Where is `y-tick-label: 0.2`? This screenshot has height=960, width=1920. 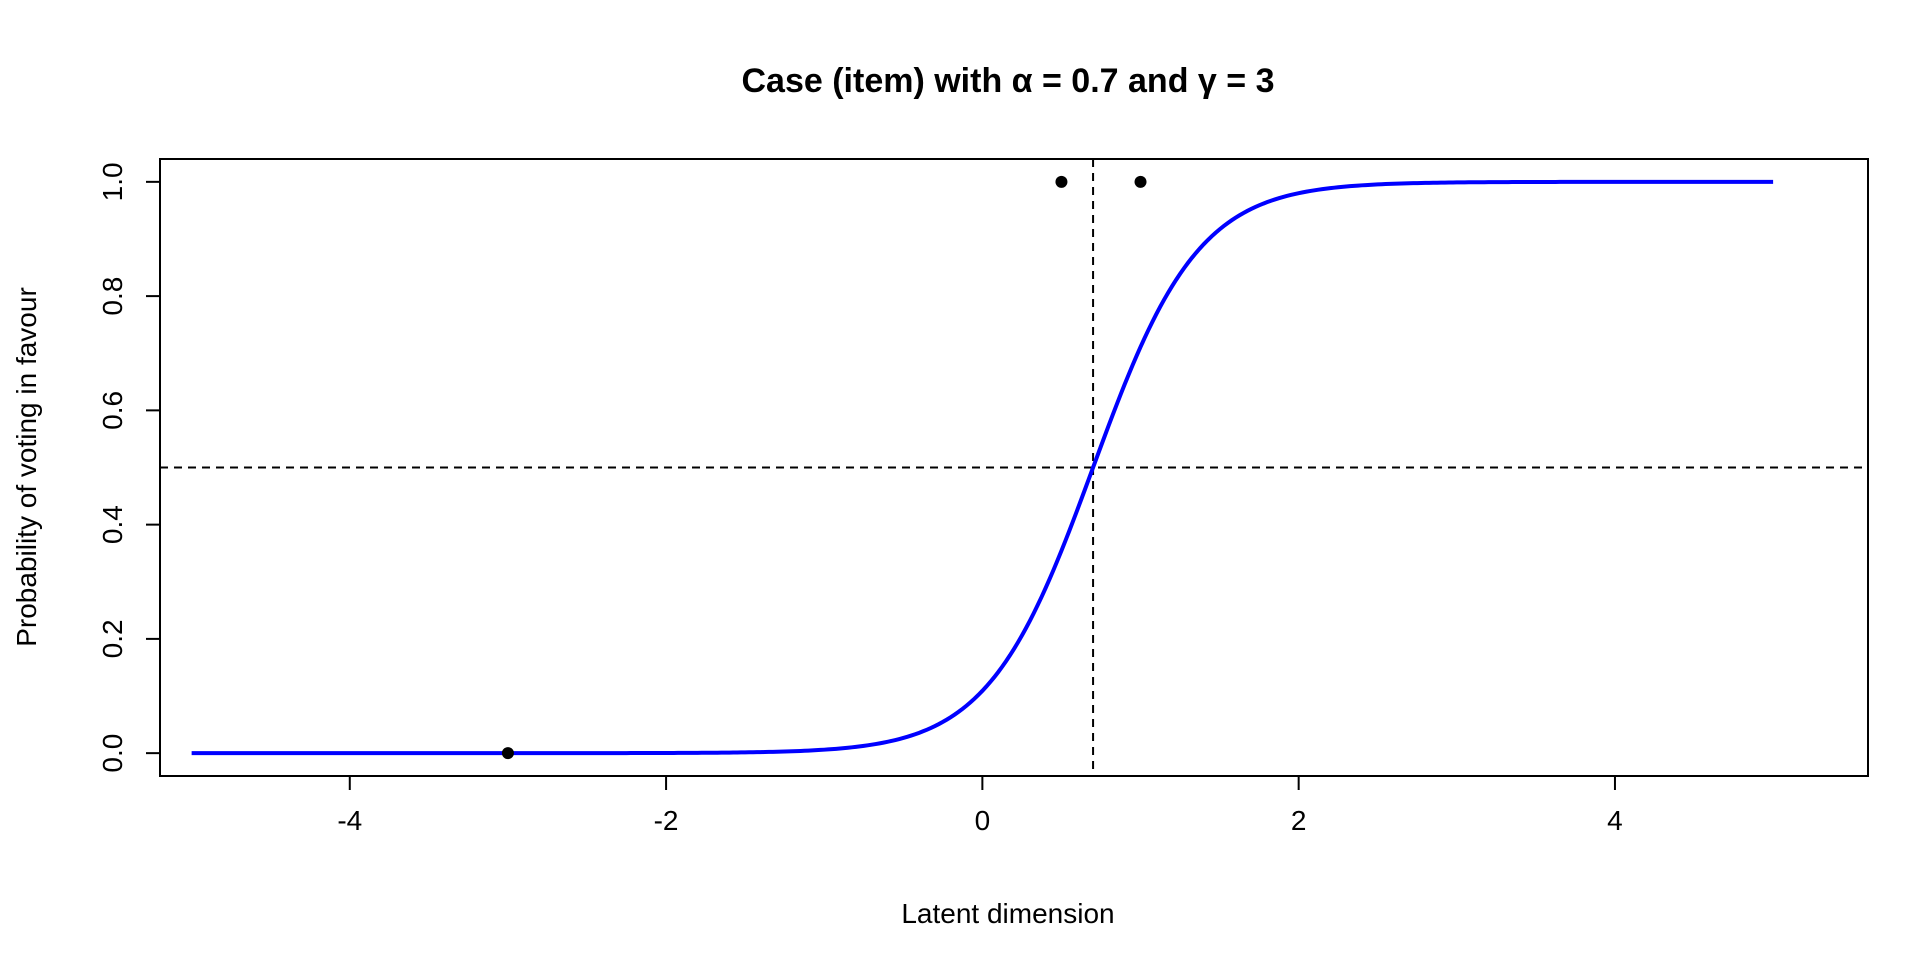
y-tick-label: 0.2 is located at coordinates (112, 638).